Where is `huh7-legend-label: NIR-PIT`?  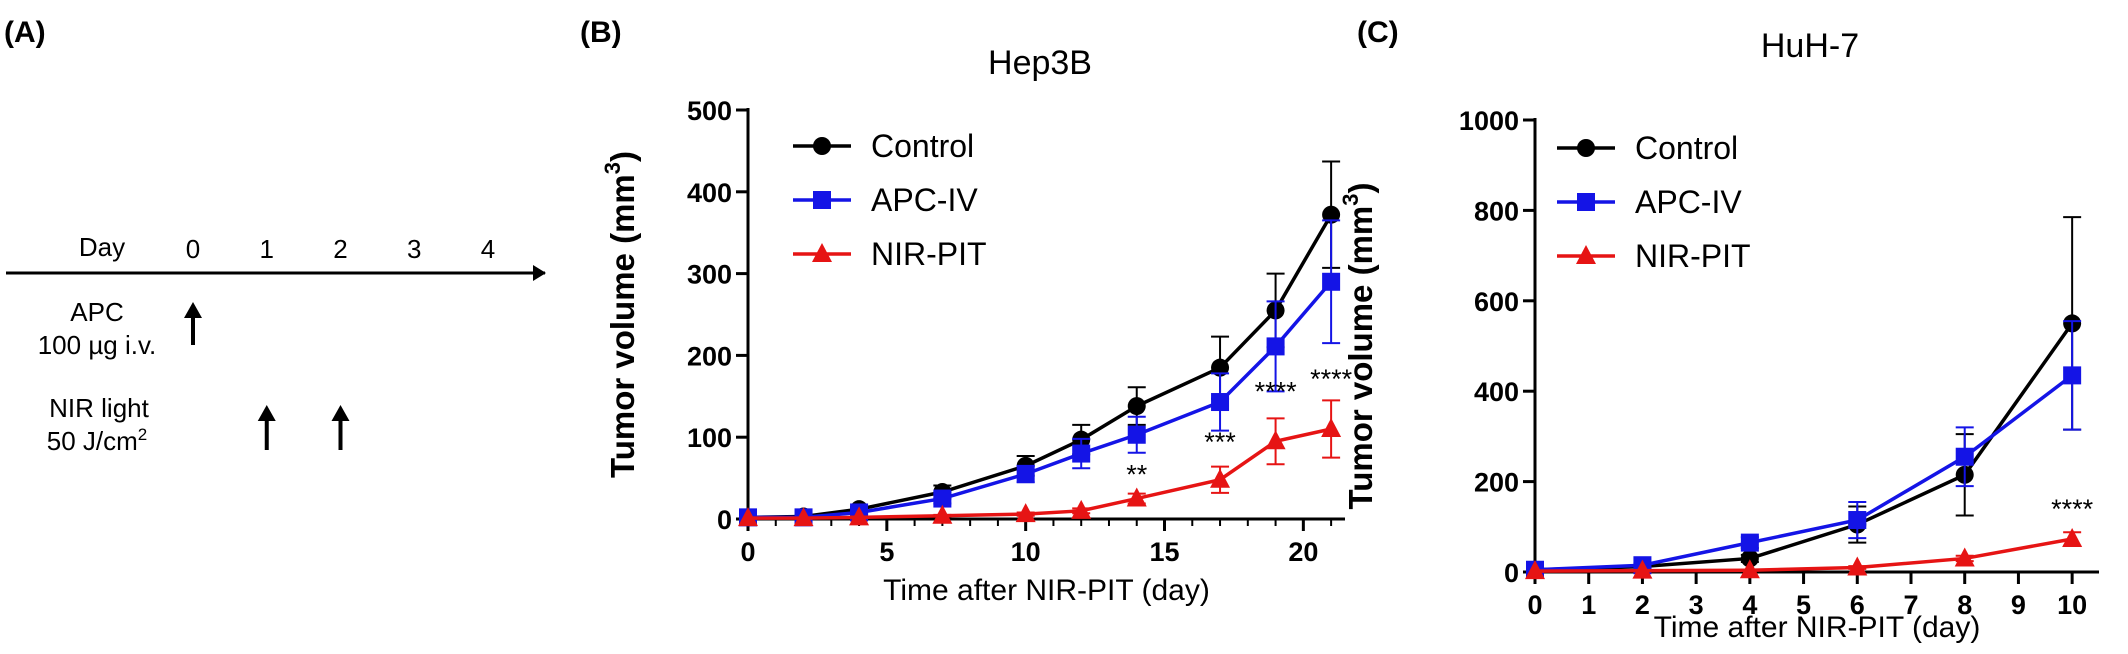
huh7-legend-label: NIR-PIT is located at coordinates (1693, 256).